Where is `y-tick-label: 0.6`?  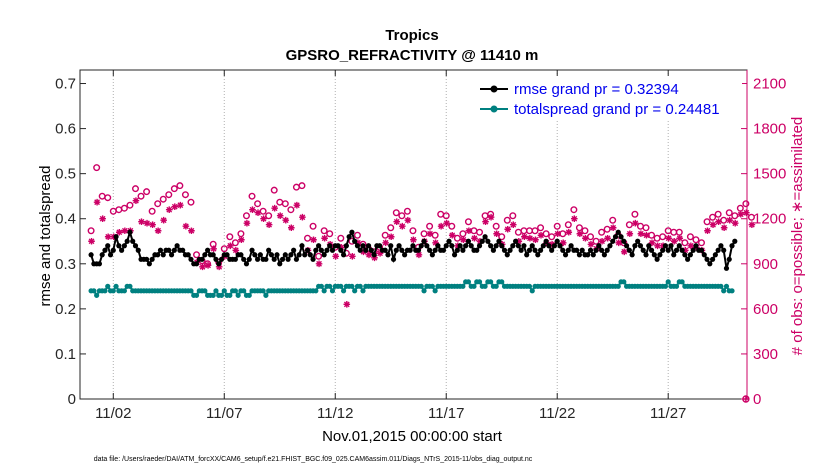
y-tick-label: 0.6 is located at coordinates (65, 129).